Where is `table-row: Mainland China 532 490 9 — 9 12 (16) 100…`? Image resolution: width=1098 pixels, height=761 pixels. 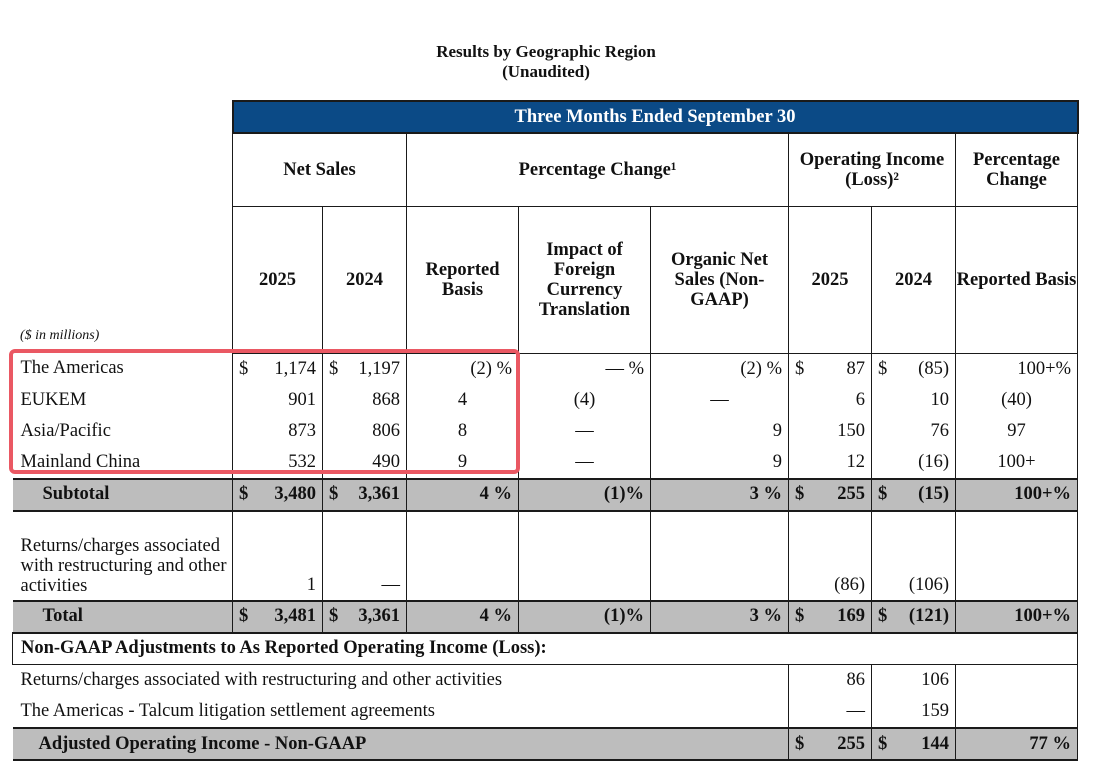 table-row: Mainland China 532 490 9 — 9 12 (16) 100… is located at coordinates (545, 462).